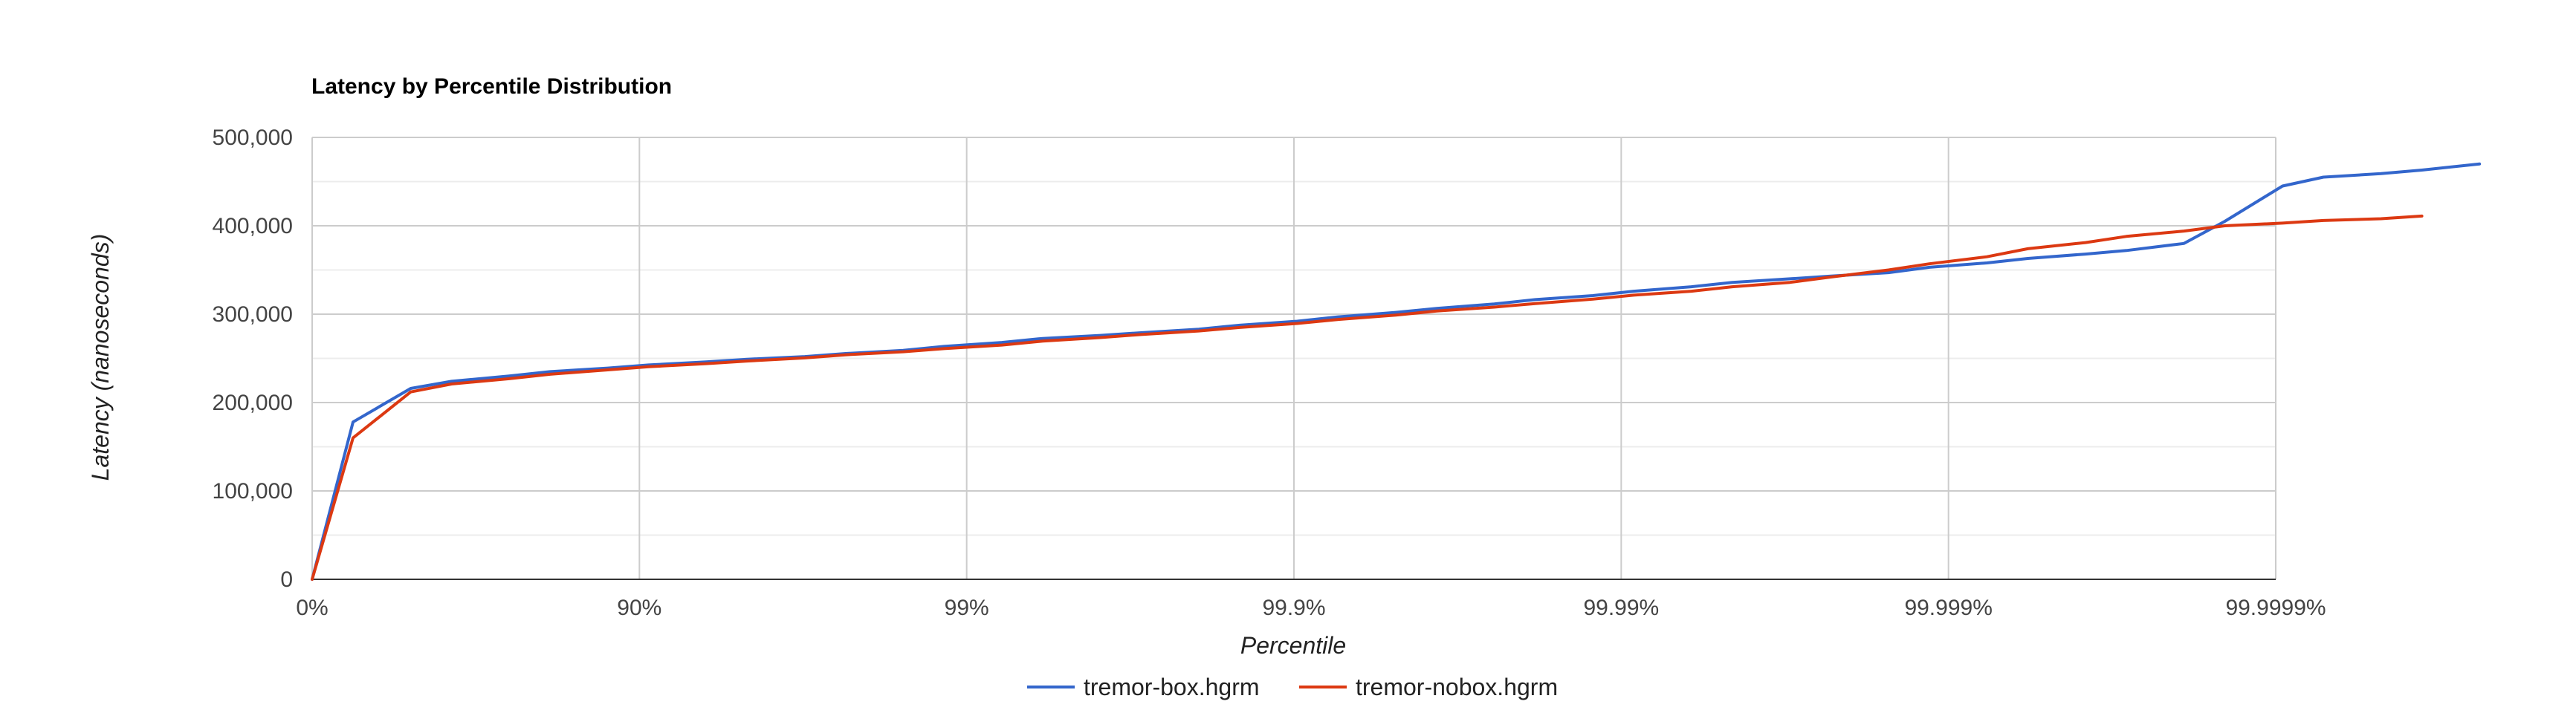 This screenshot has height=713, width=2576. What do you see at coordinates (1293, 608) in the screenshot?
I see `x-tick-label: 99.9%` at bounding box center [1293, 608].